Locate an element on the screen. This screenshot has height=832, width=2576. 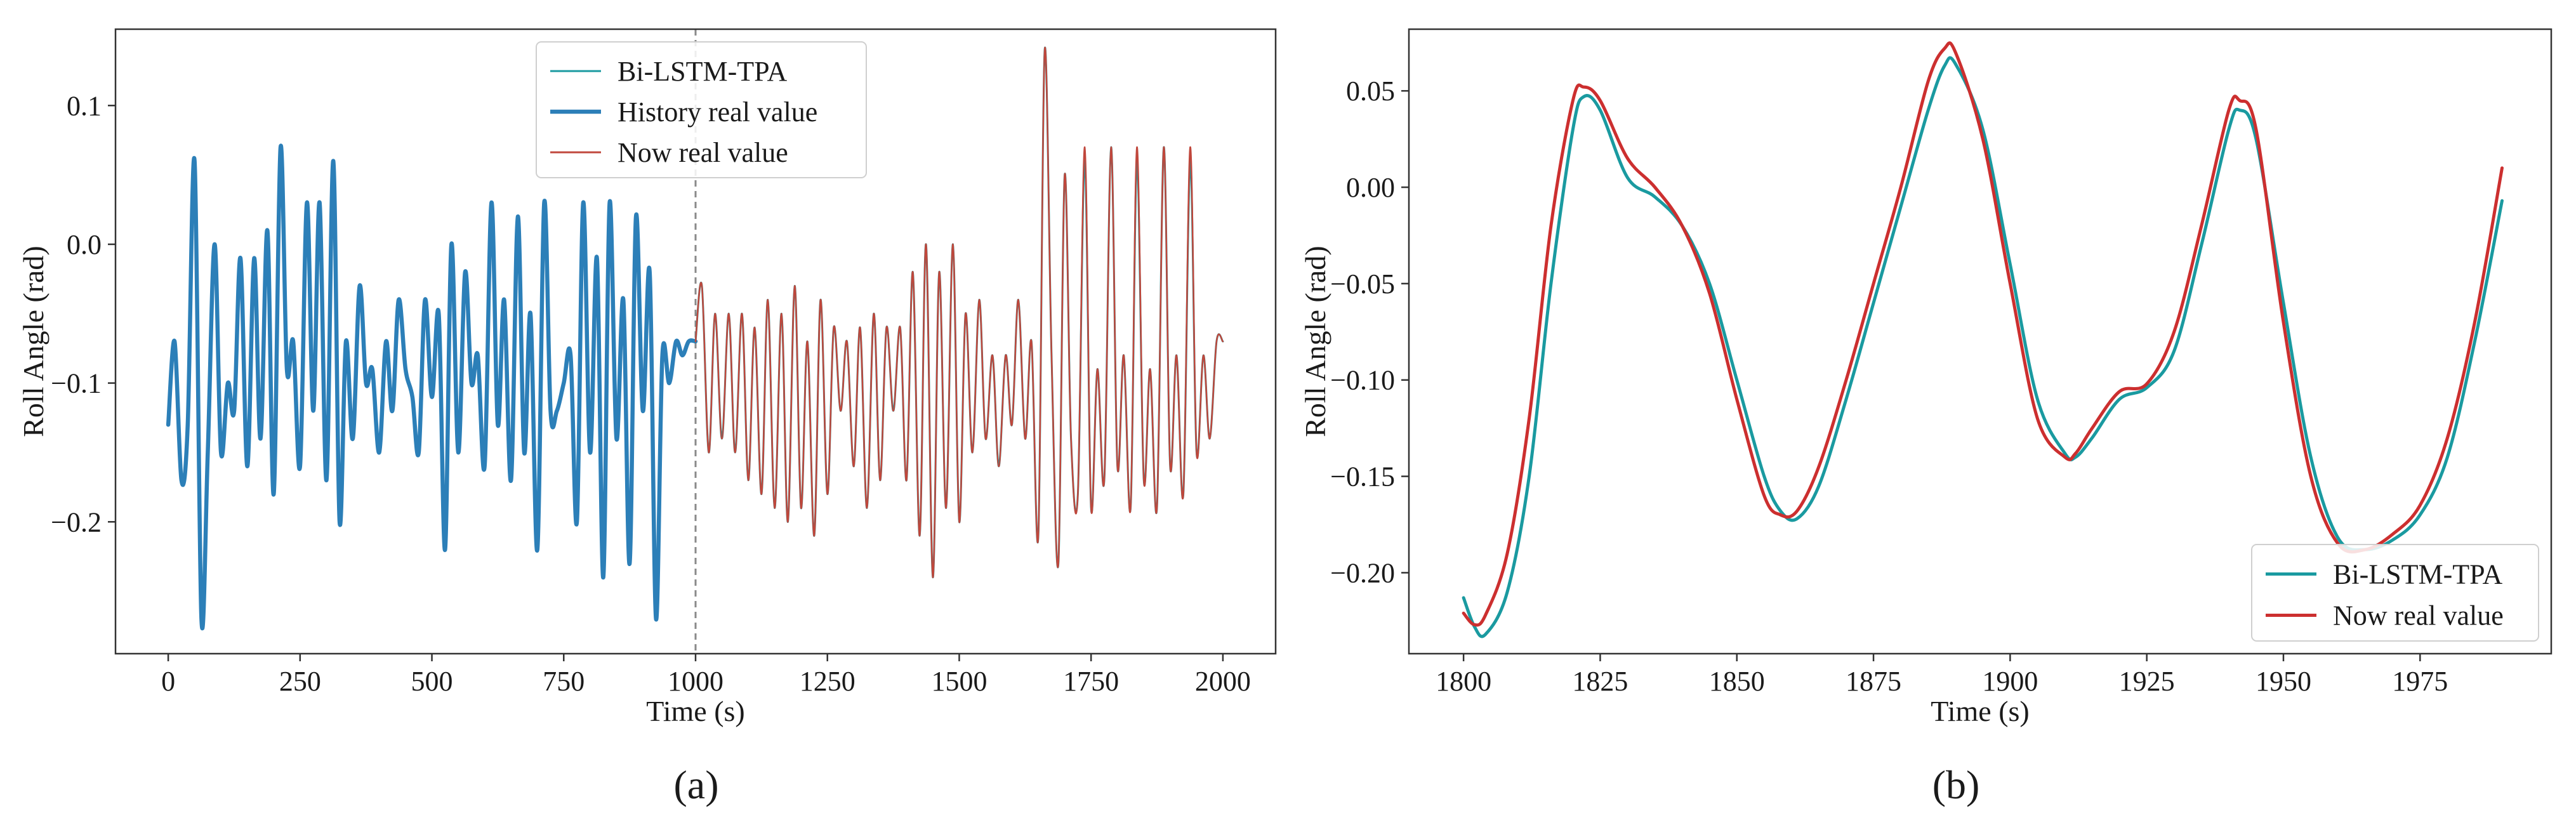
chart-b-xtick-label: 1950 is located at coordinates (2284, 681).